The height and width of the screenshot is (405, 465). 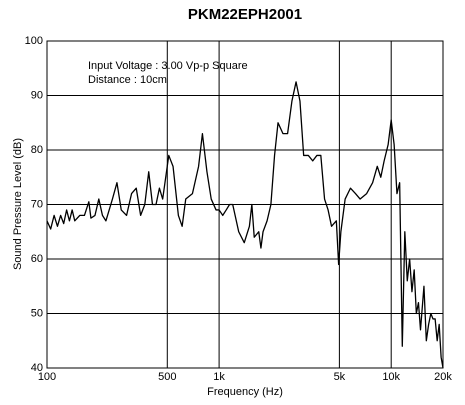 I want to click on y-tick-label: 50, so click(x=37, y=313).